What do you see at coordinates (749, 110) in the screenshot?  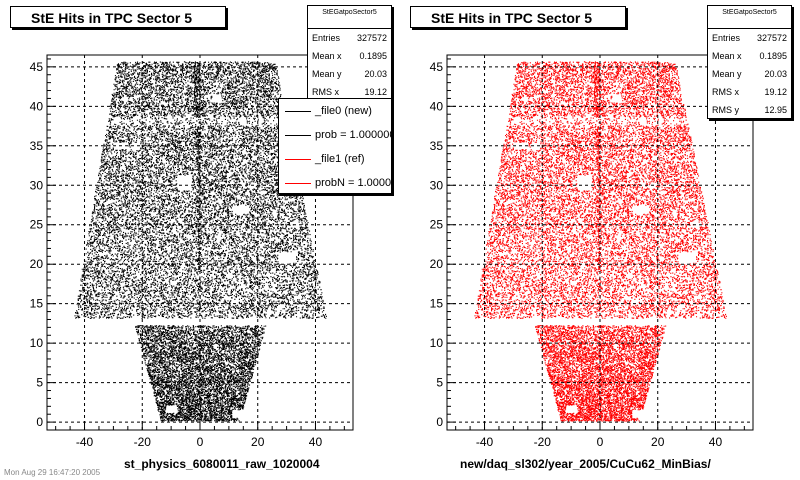 I see `stats-row: RMS y 12.95` at bounding box center [749, 110].